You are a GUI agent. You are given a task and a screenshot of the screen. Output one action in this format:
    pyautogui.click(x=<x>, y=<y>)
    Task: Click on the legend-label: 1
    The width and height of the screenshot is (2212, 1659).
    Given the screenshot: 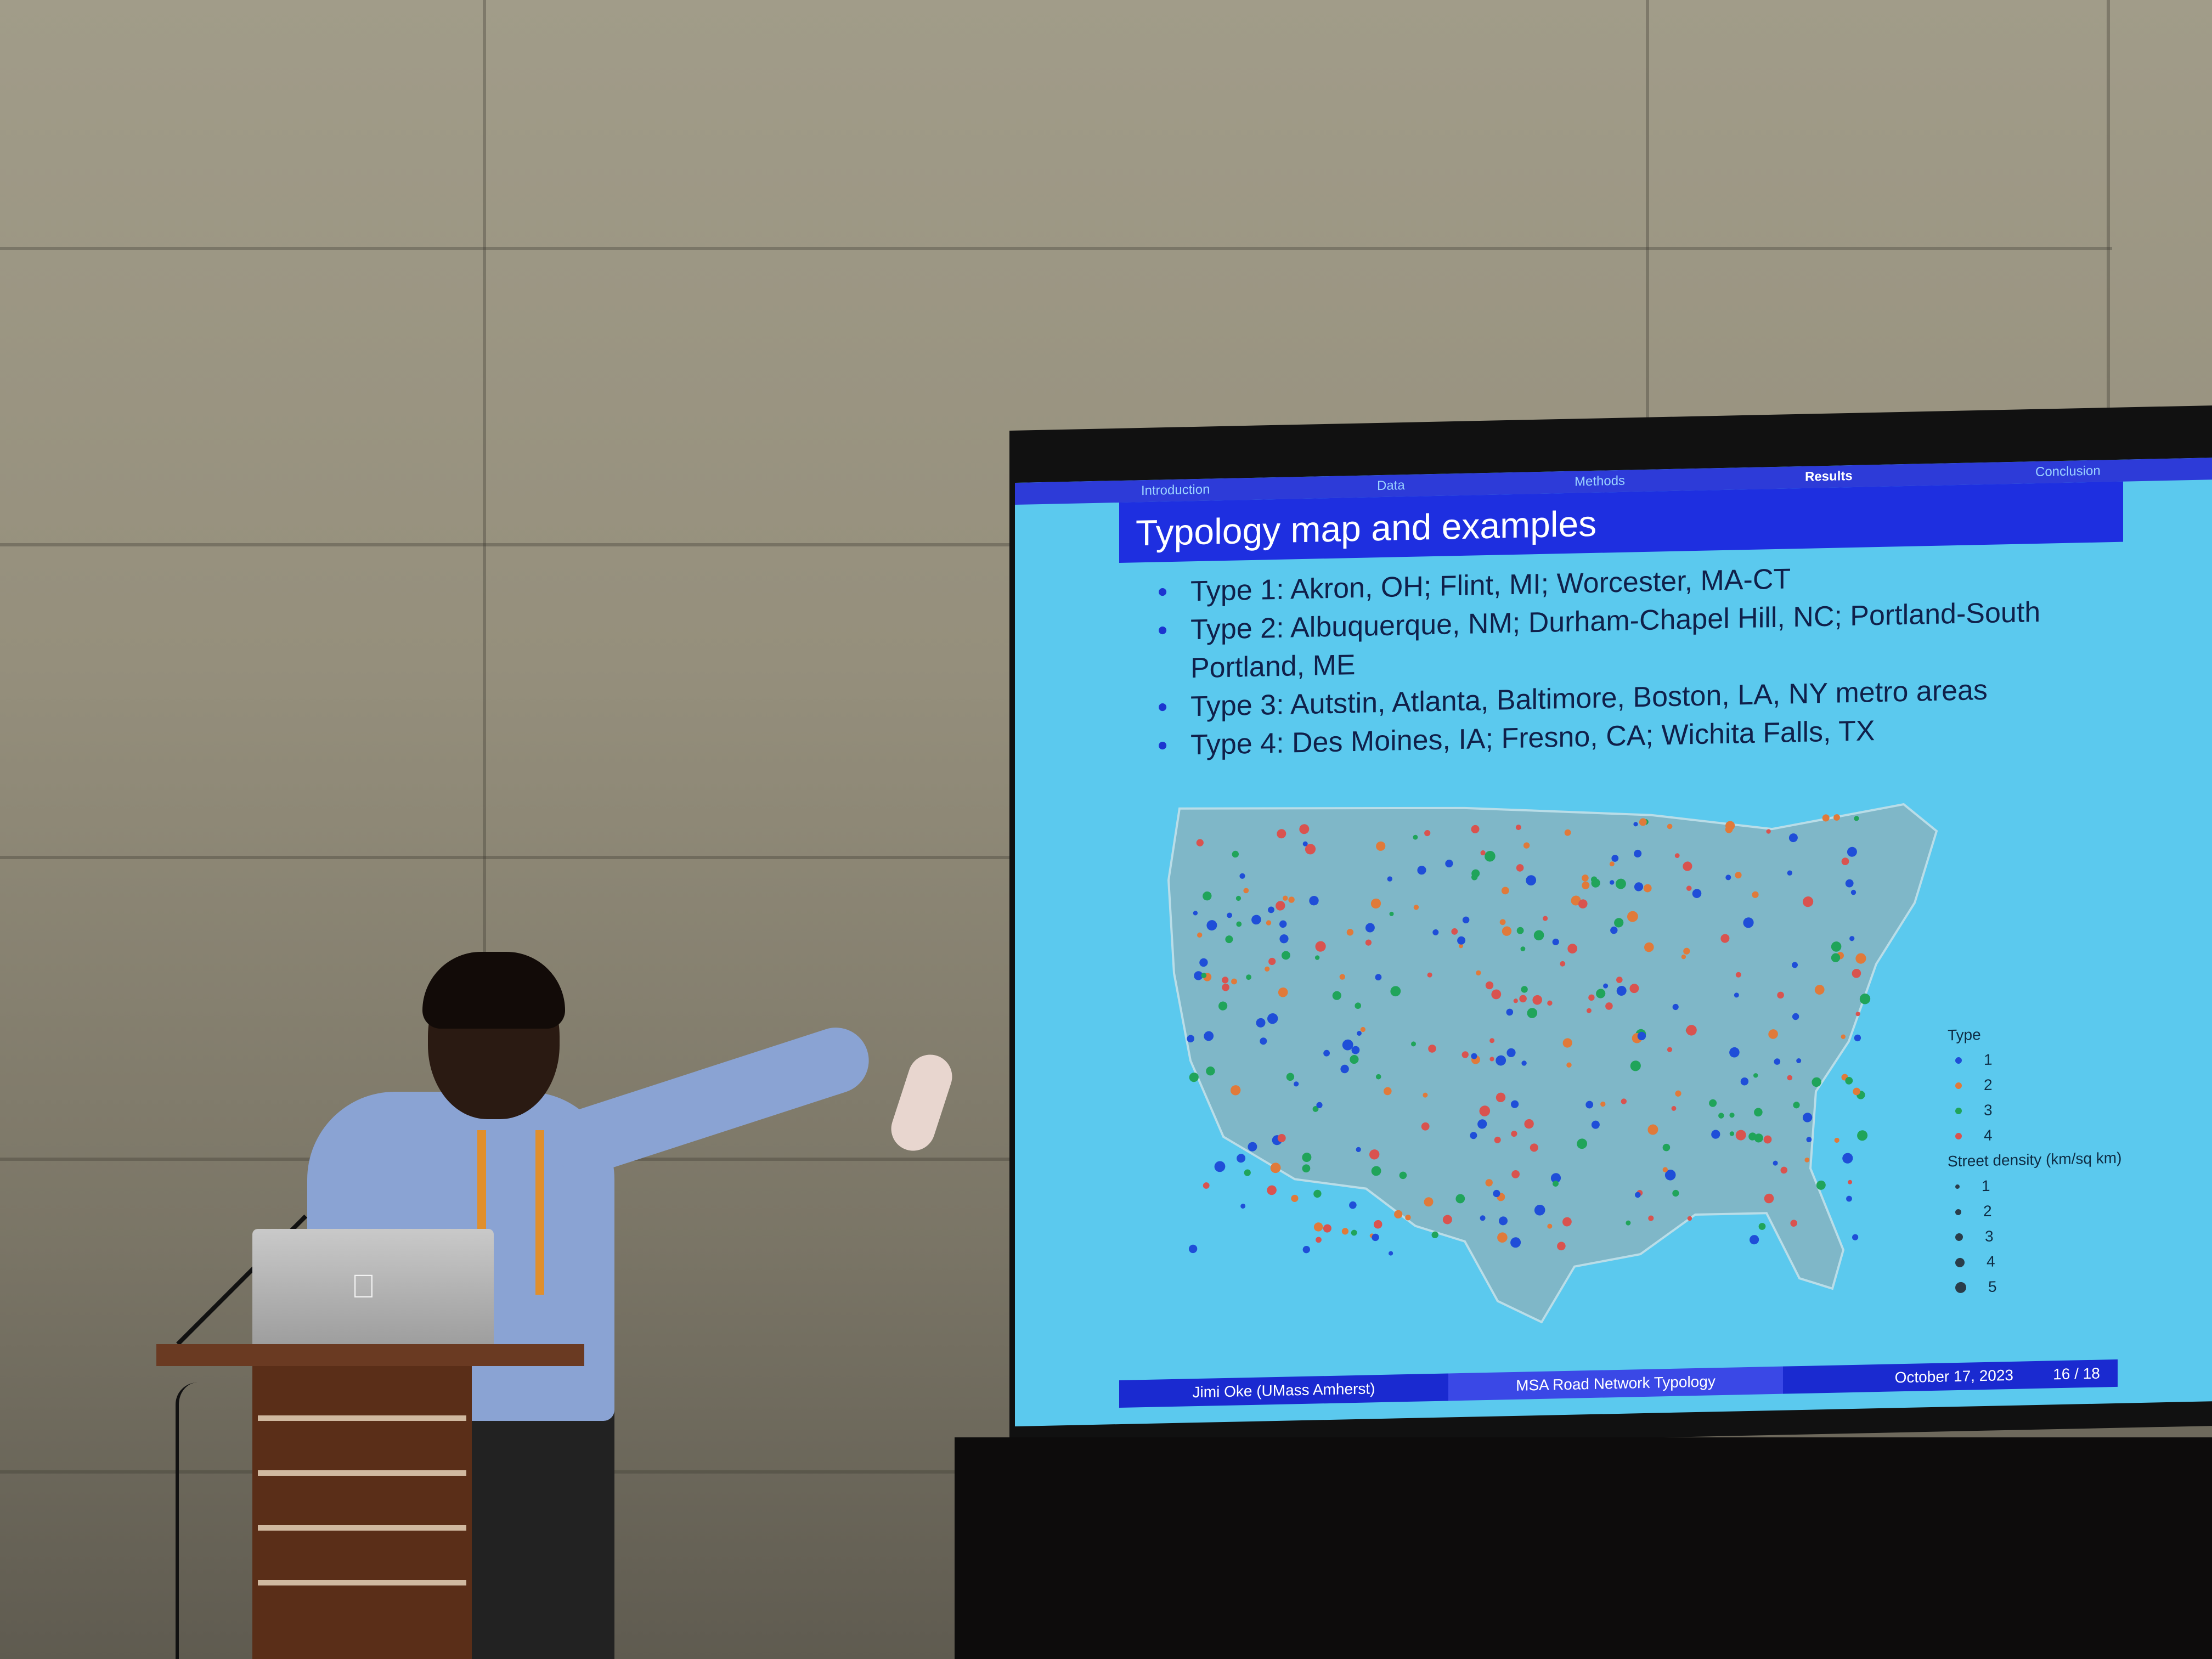 What is the action you would take?
    pyautogui.click(x=1988, y=1060)
    